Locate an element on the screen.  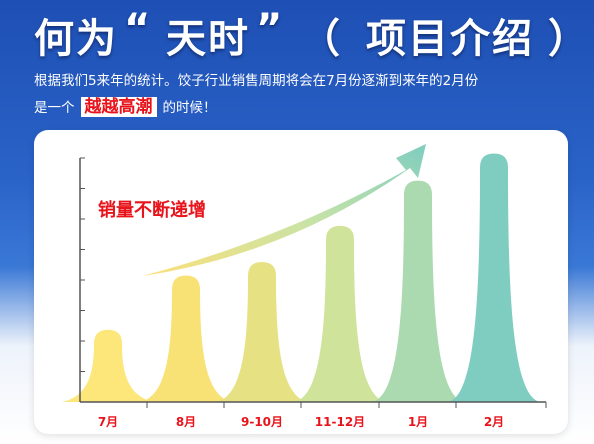
x-tick-label-4: 11-12月 is located at coordinates (340, 422).